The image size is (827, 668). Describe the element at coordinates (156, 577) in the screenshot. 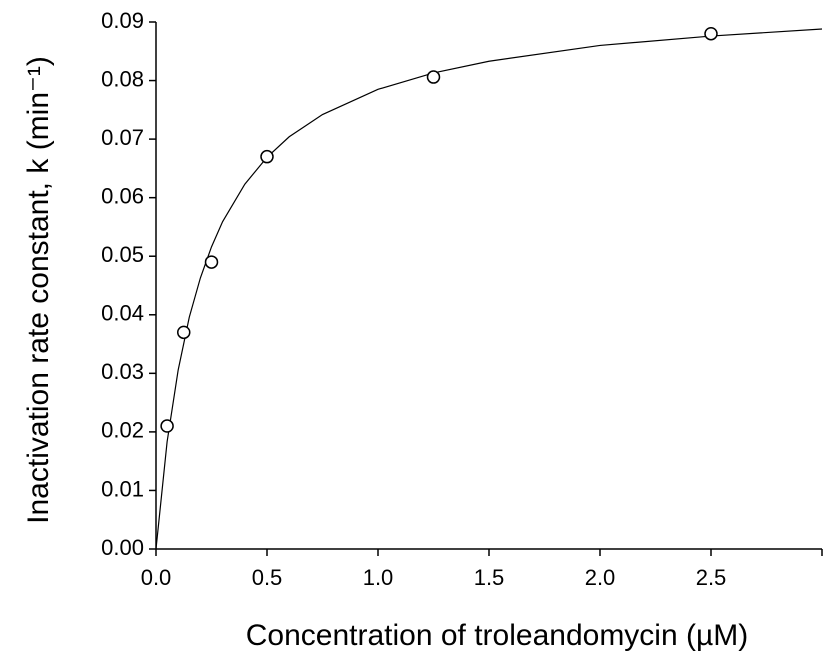

I see `x-tick-label: 0.0` at that location.